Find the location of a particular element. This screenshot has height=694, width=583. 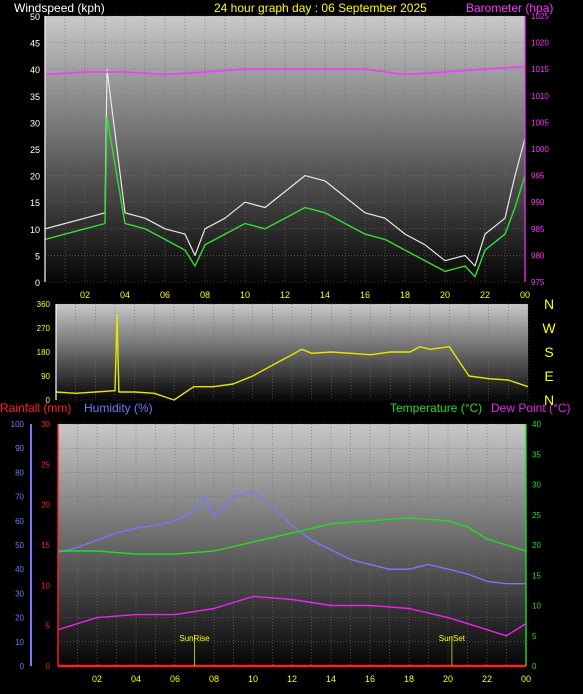

lower-x-tick: 08 is located at coordinates (214, 679).